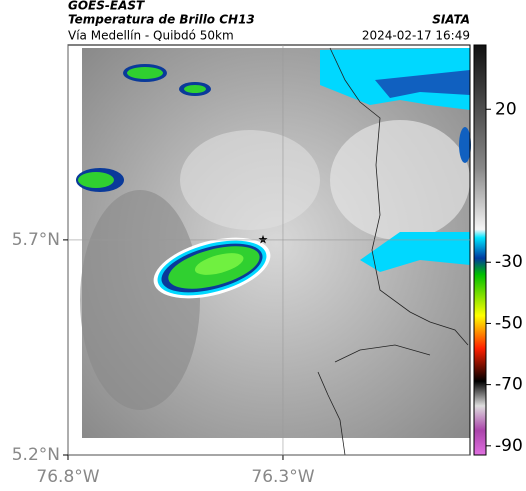  Describe the element at coordinates (106, 6) in the screenshot. I see `source: GOES-EAST` at that location.